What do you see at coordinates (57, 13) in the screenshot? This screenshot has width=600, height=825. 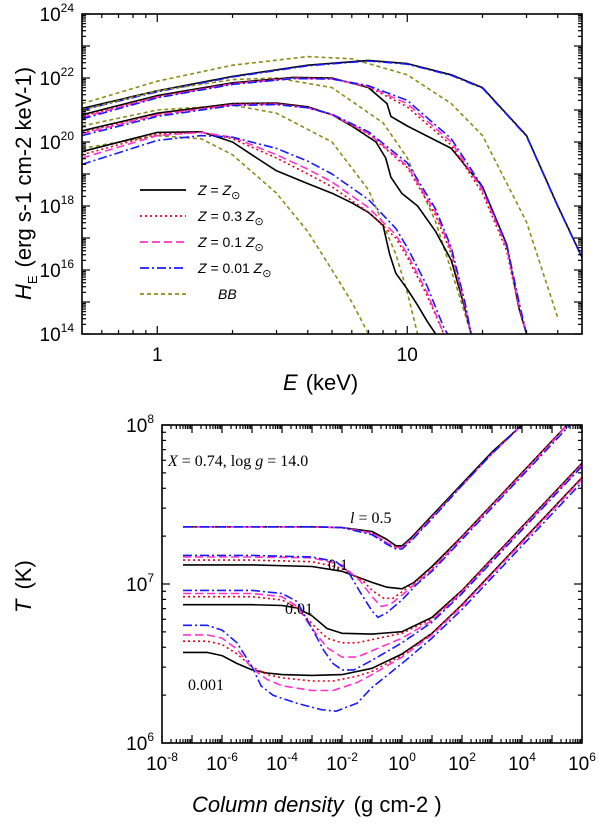 I see `y-tick-label: 10²⁴` at bounding box center [57, 13].